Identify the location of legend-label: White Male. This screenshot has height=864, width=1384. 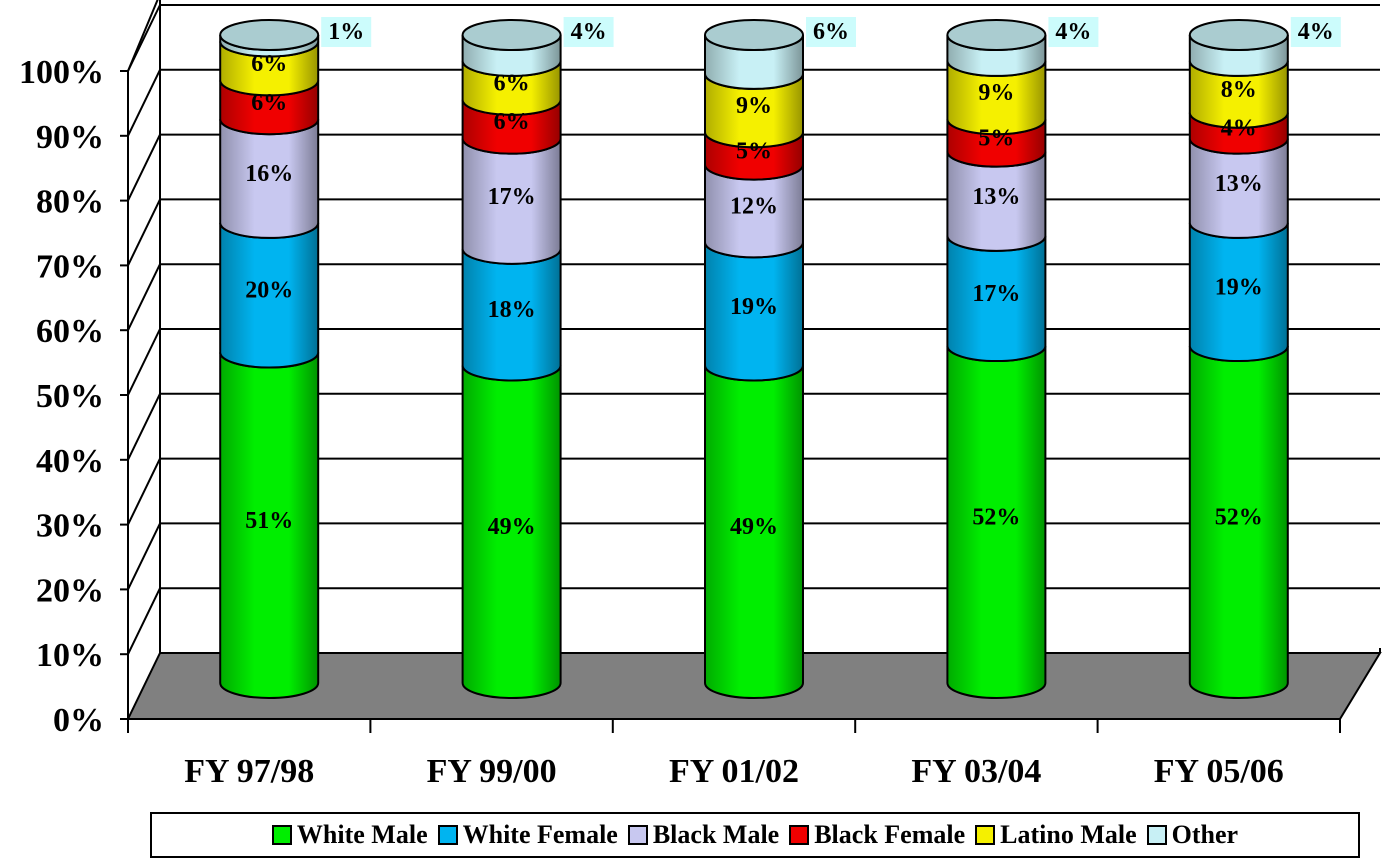
(362, 834).